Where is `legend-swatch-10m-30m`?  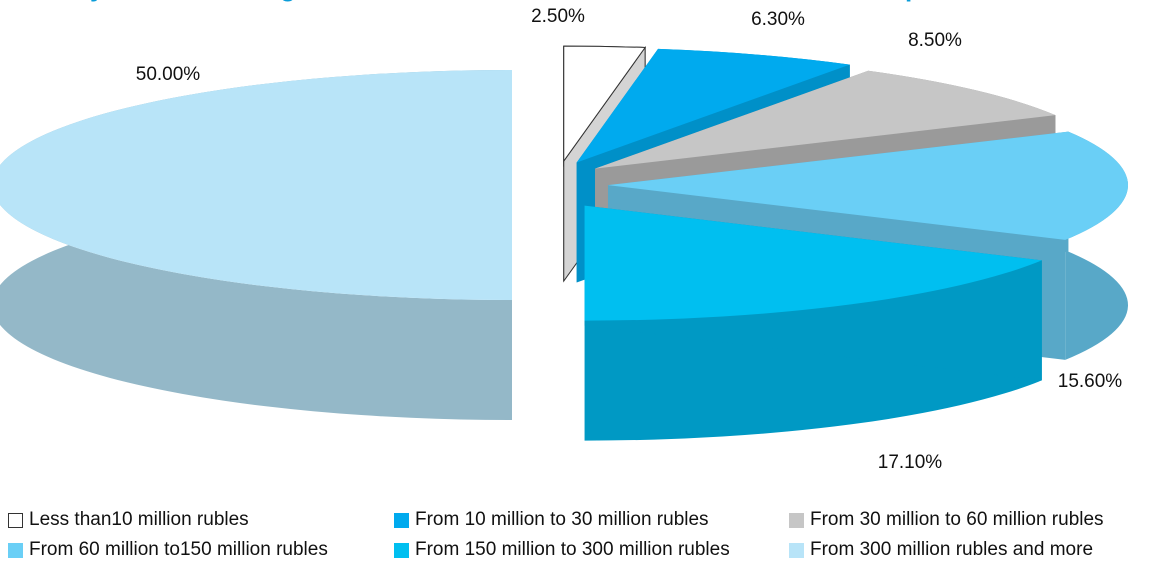 legend-swatch-10m-30m is located at coordinates (401, 520).